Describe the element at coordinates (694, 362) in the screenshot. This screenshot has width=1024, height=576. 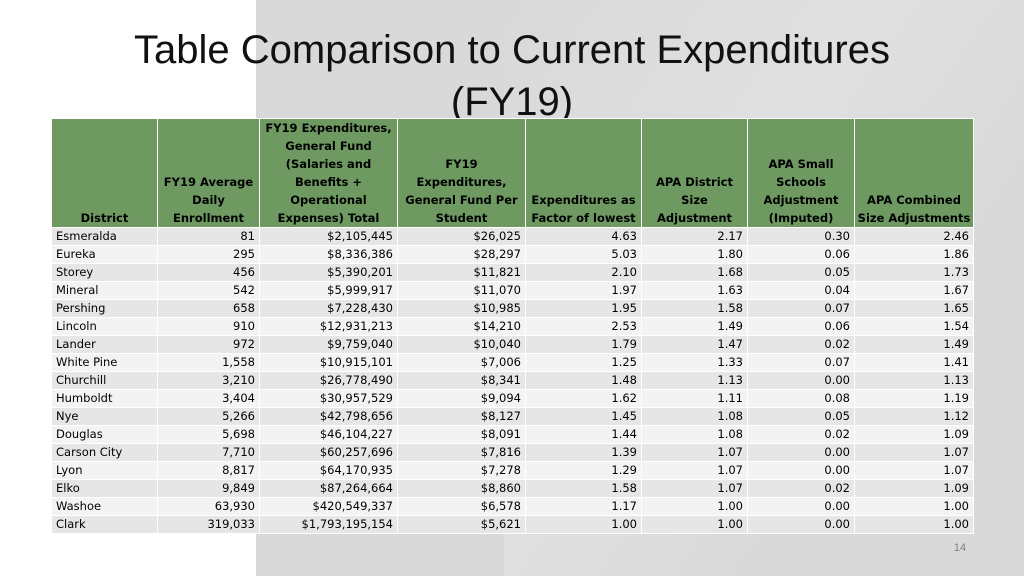
I see `district-size-adjustment-cell: 1.33` at that location.